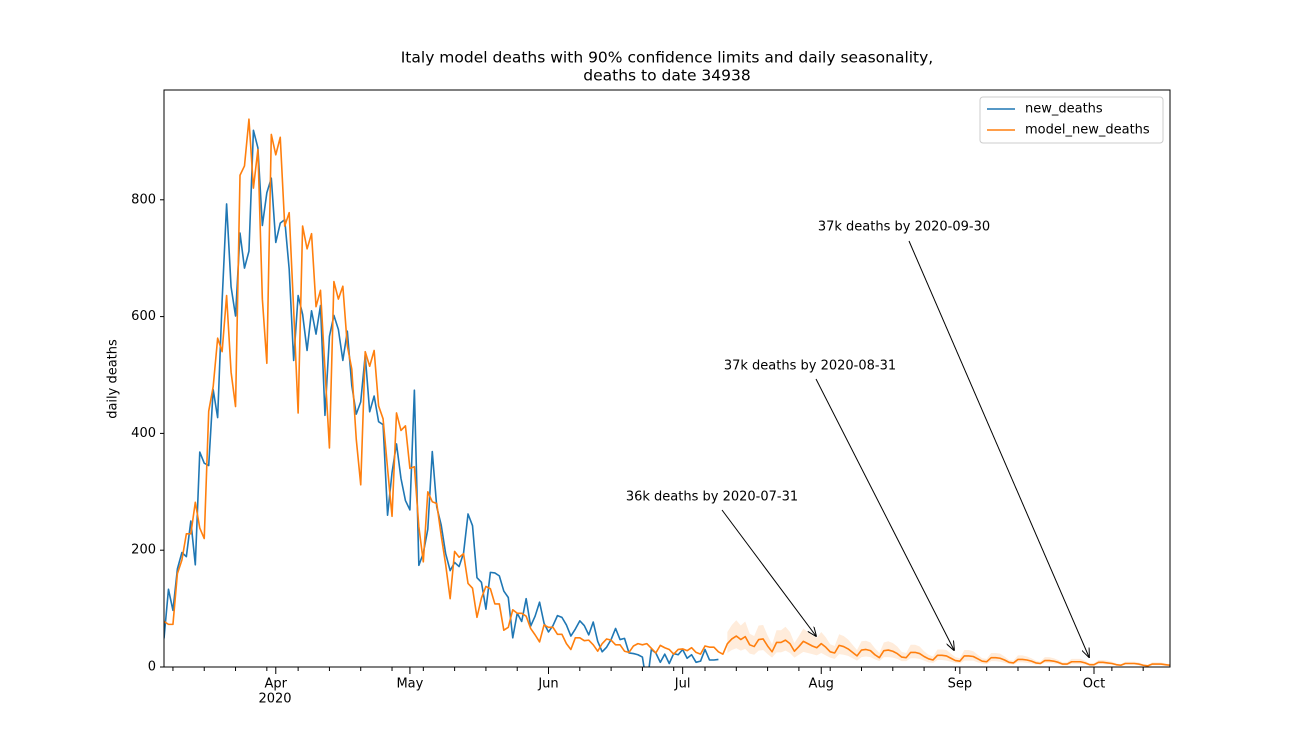  I want to click on x-tick-label: Sep, so click(960, 684).